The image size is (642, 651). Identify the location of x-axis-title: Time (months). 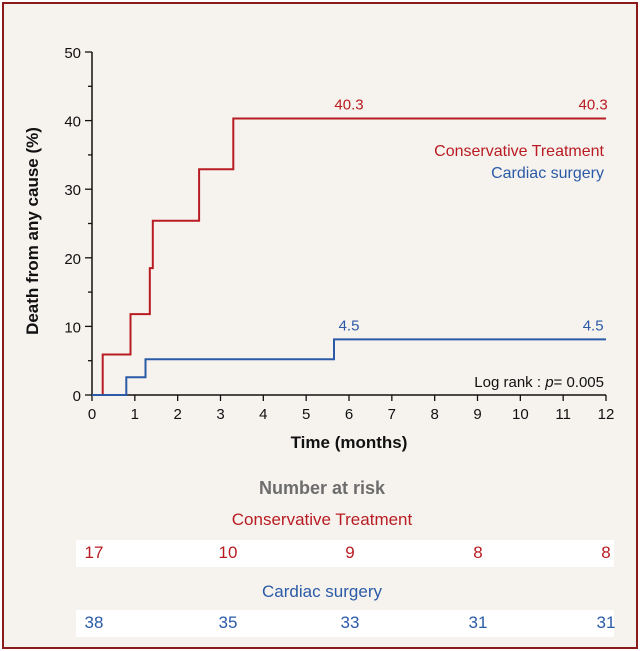
(349, 442).